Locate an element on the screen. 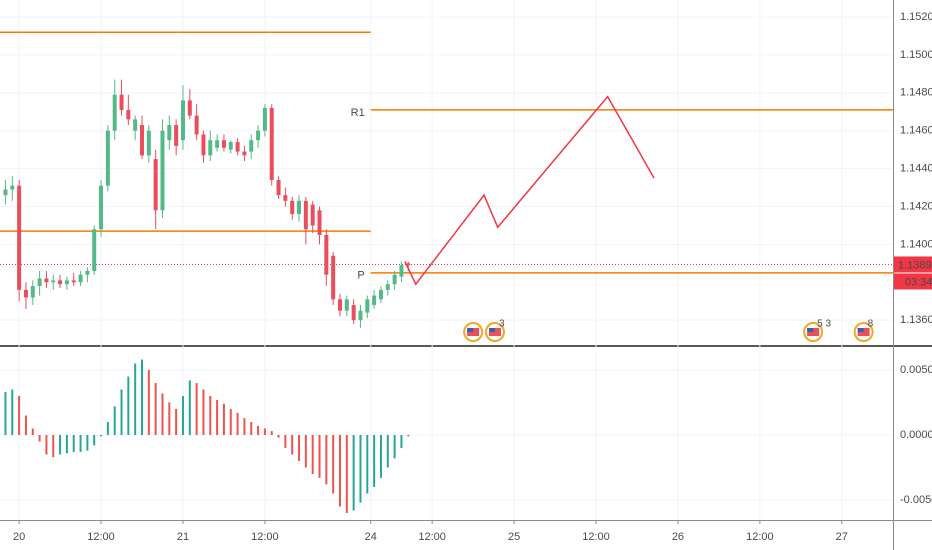  y-tick-label: 1.14800 is located at coordinates (916, 93).